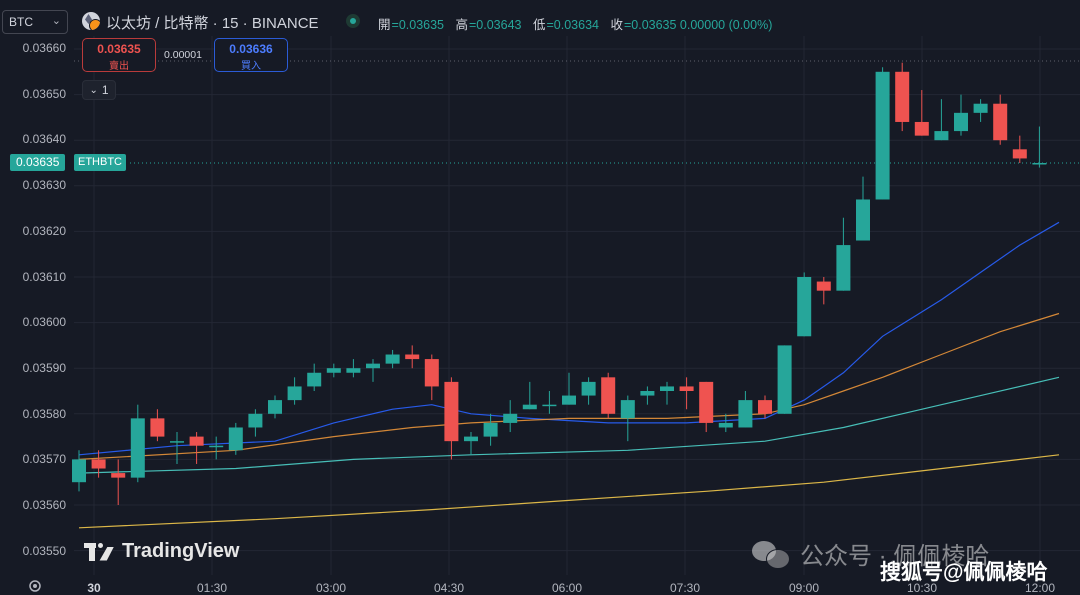 The width and height of the screenshot is (1080, 595). I want to click on price-tick: 0.03610, so click(44, 277).